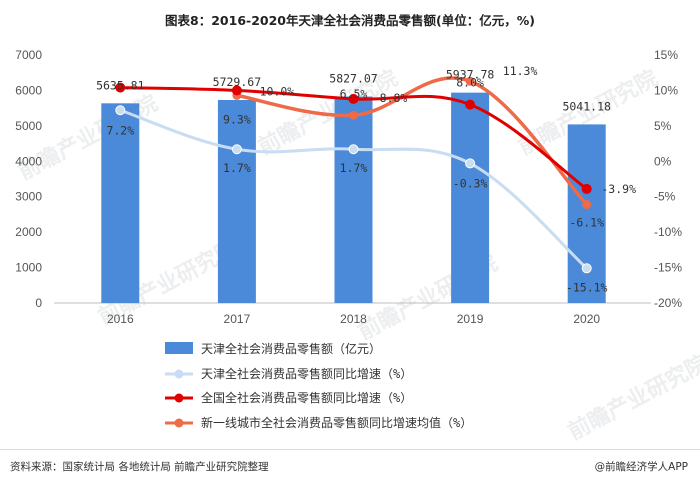  What do you see at coordinates (291, 348) in the screenshot?
I see `legend-label: 天津全社会消费品零售额（亿元）` at bounding box center [291, 348].